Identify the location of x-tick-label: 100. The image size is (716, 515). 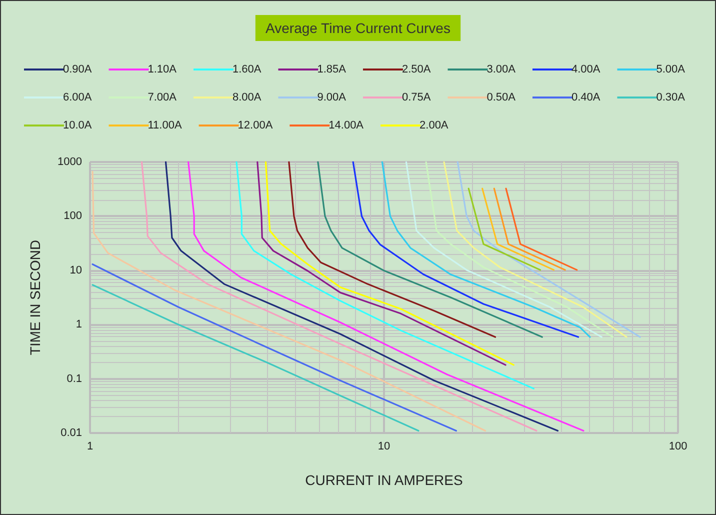
(678, 446).